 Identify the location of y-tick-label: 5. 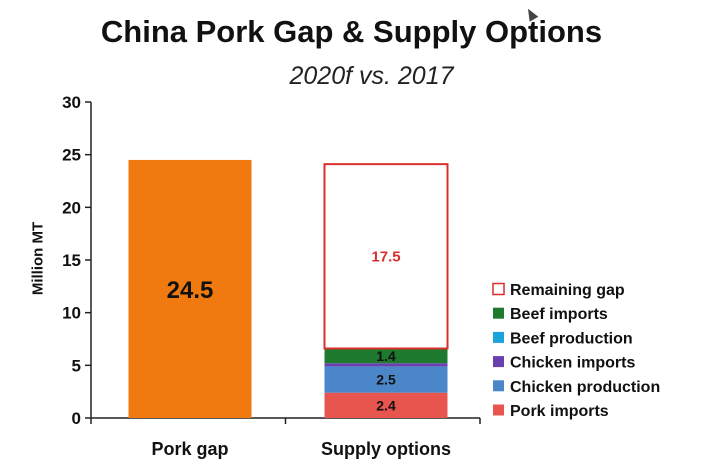
(76, 365).